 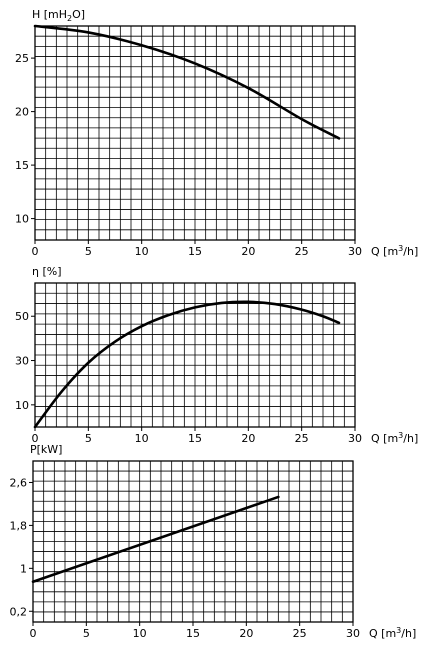 What do you see at coordinates (23, 568) in the screenshot?
I see `power-ytick-label: 1` at bounding box center [23, 568].